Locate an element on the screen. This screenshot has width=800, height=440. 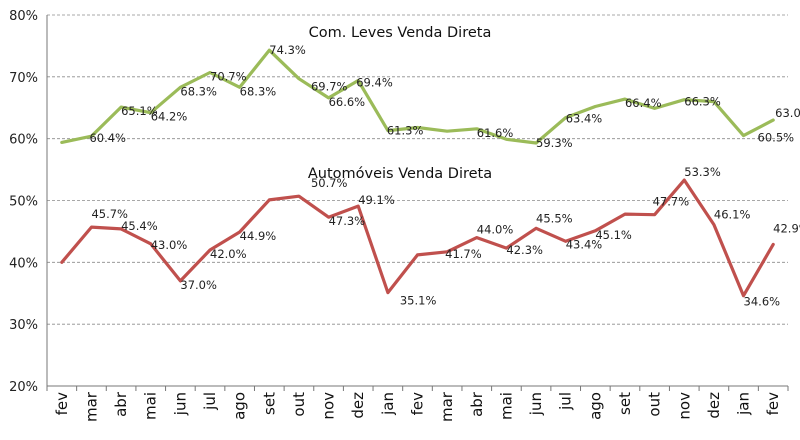
data-label: 69.7% is located at coordinates (329, 87).